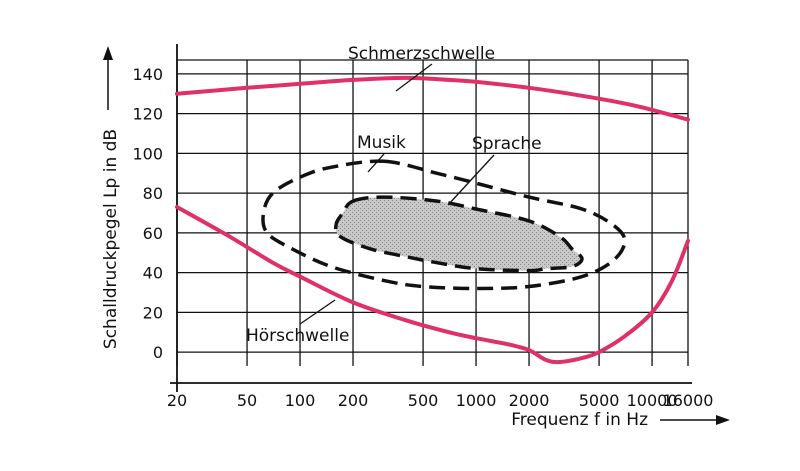  Describe the element at coordinates (723, 420) in the screenshot. I see `x-axis-arrowhead` at that location.